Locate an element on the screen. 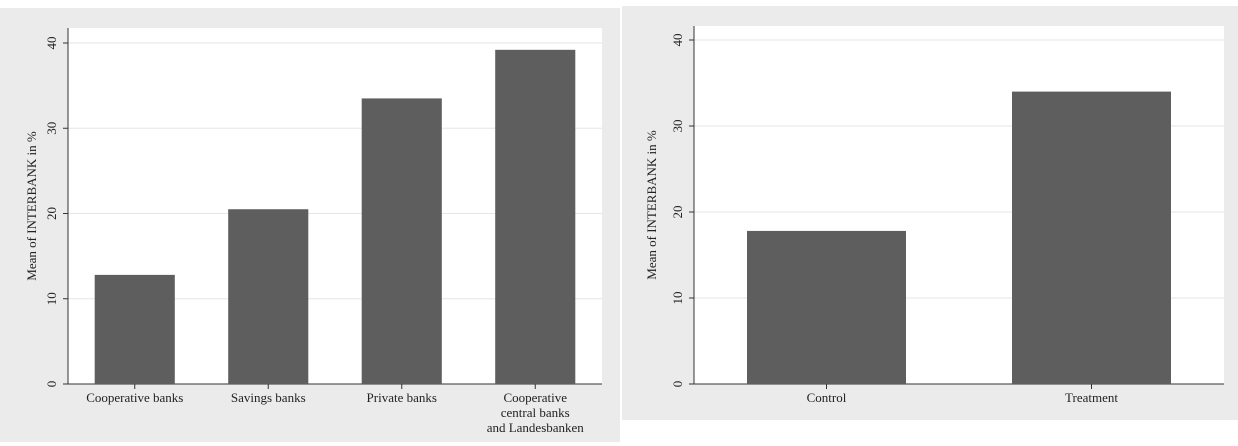  category-label: Control is located at coordinates (827, 397).